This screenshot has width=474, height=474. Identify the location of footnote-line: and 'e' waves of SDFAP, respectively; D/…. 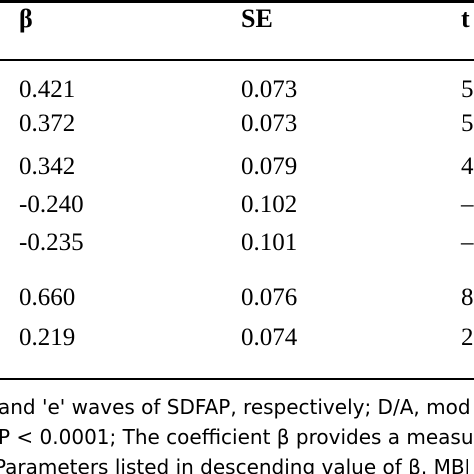
(235, 407).